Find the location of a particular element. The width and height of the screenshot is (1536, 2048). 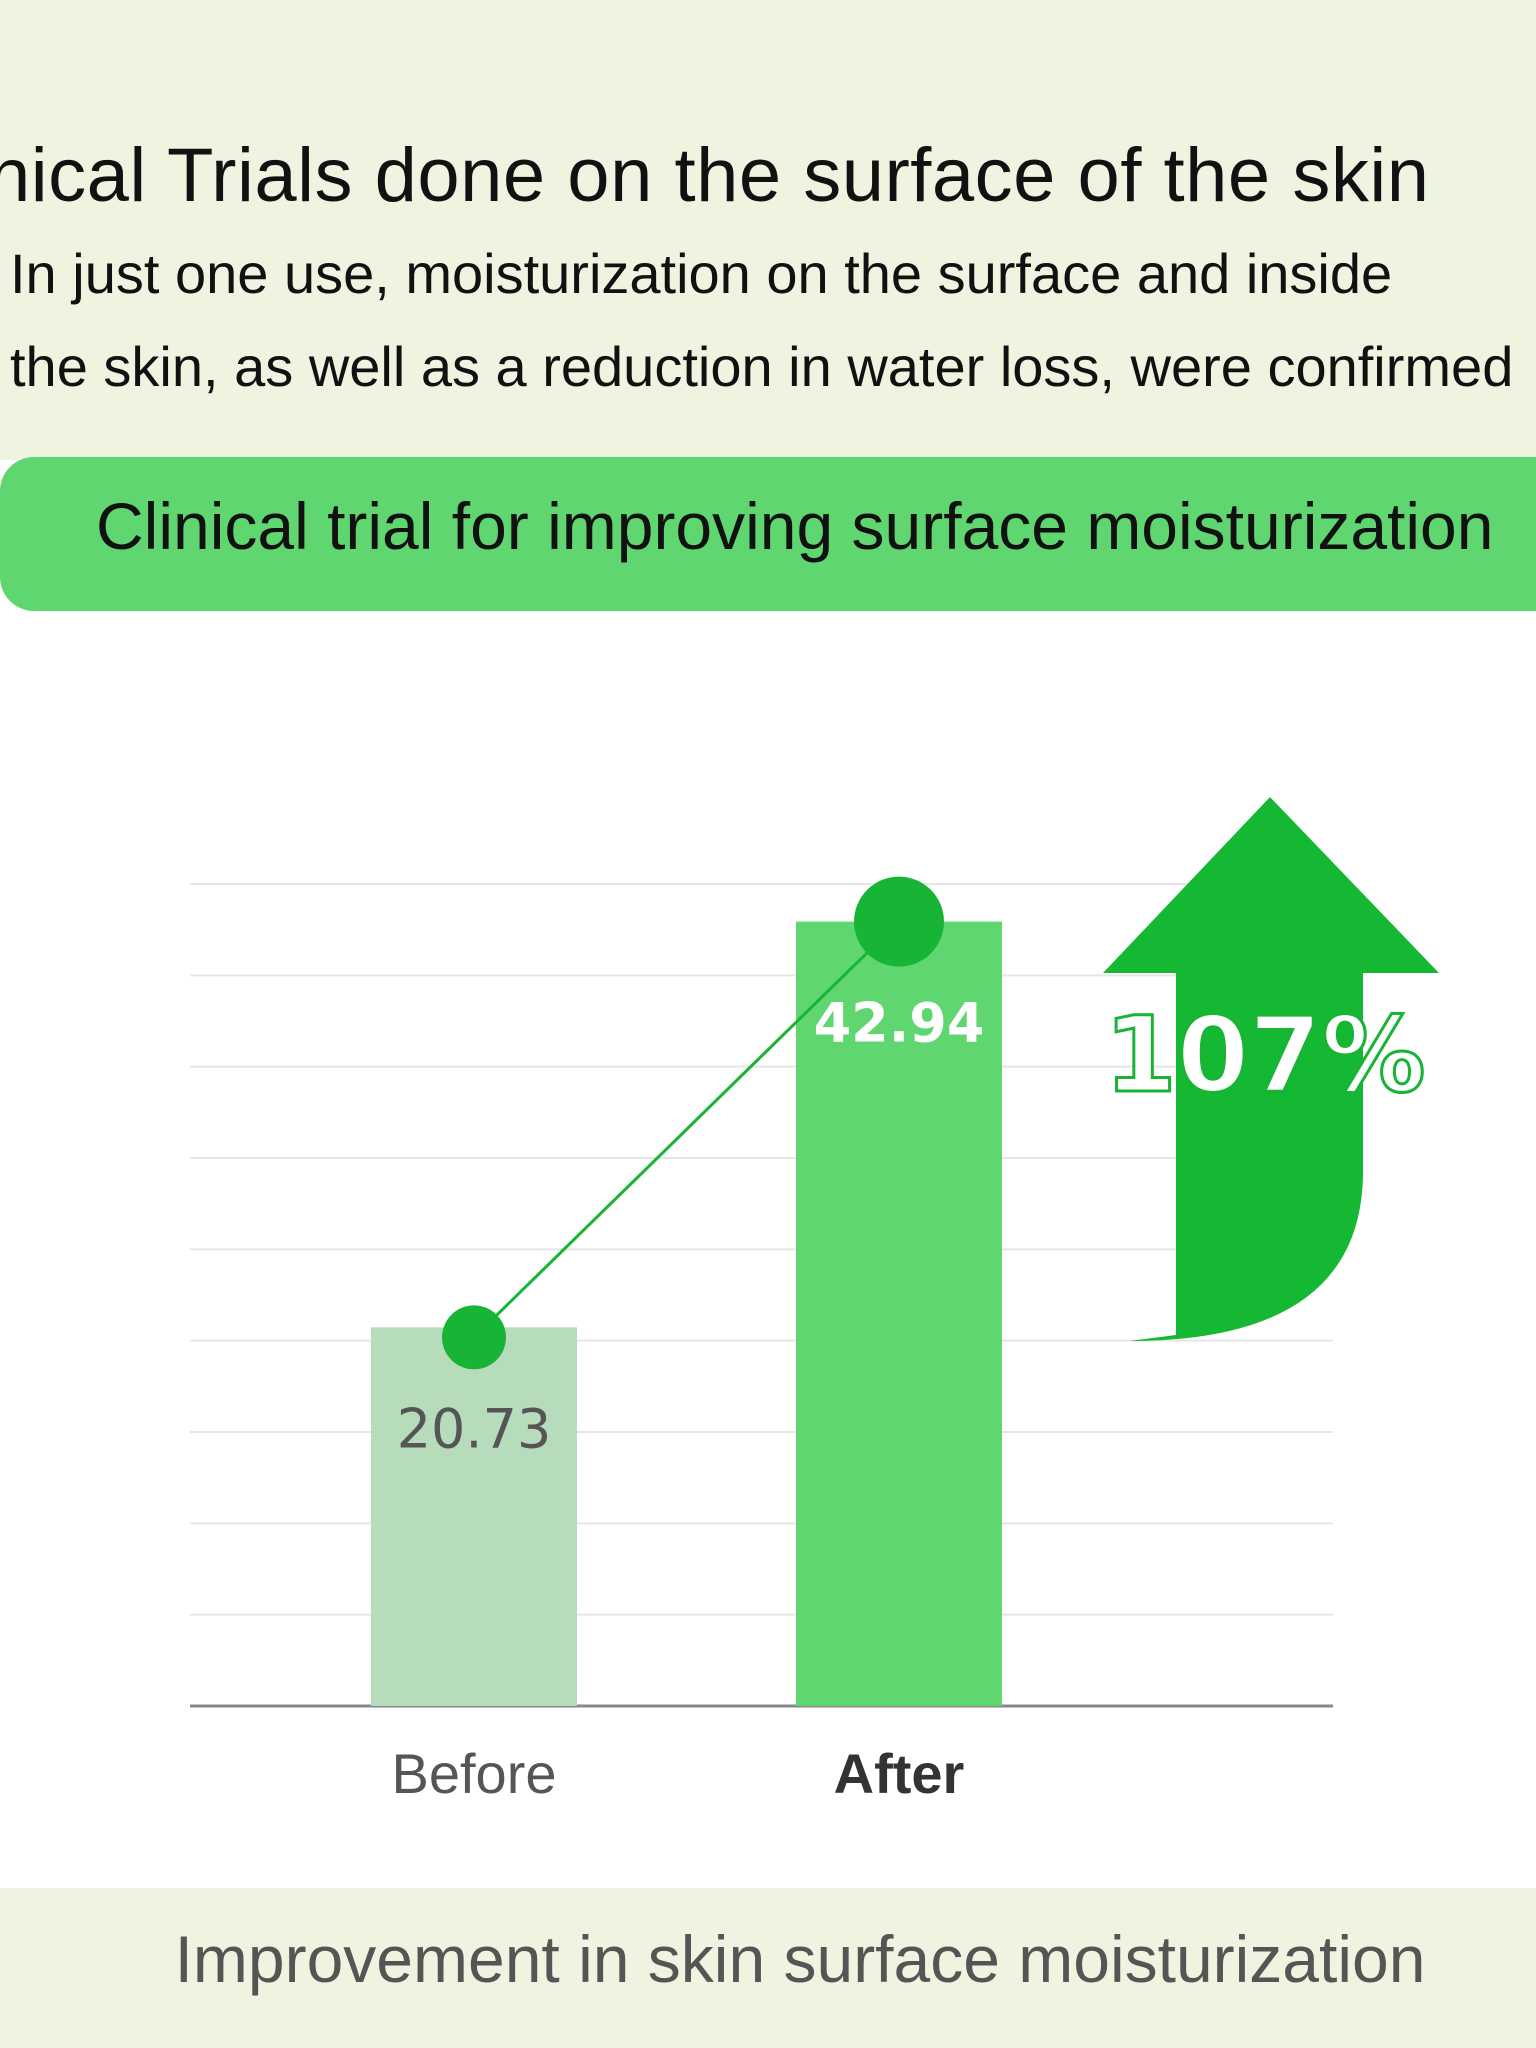

increase-arrow-icon is located at coordinates (1271, 1069).